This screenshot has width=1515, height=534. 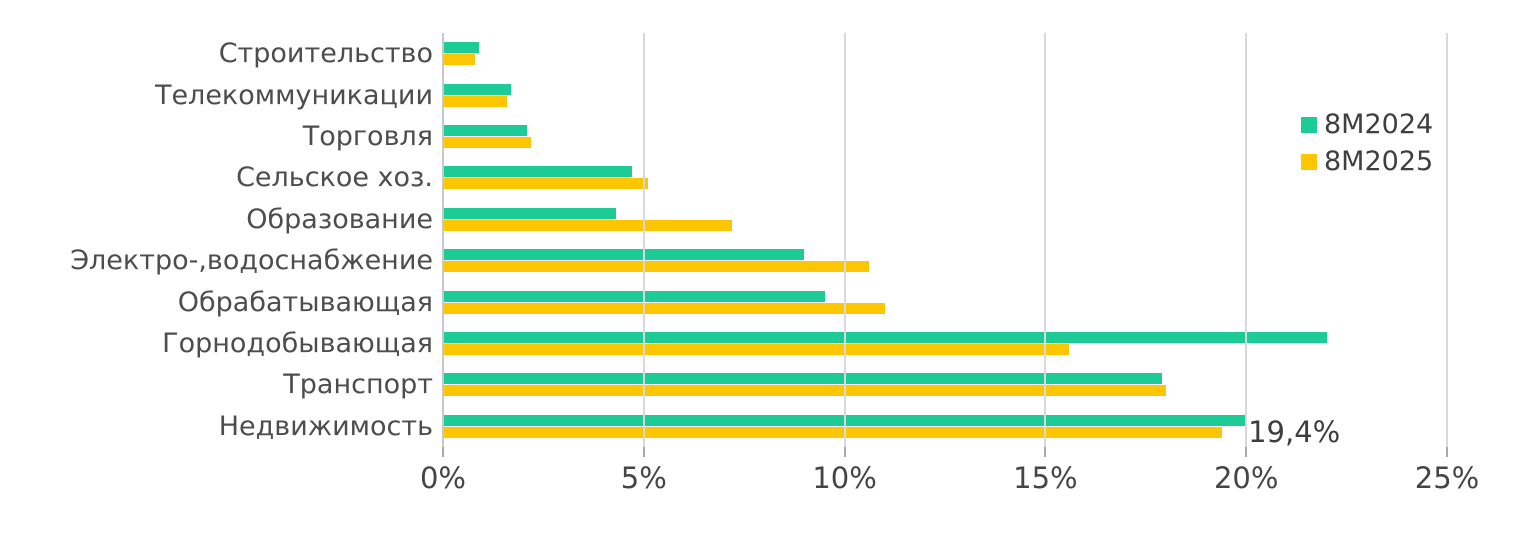 I want to click on category-label: Строительство, so click(x=325, y=54).